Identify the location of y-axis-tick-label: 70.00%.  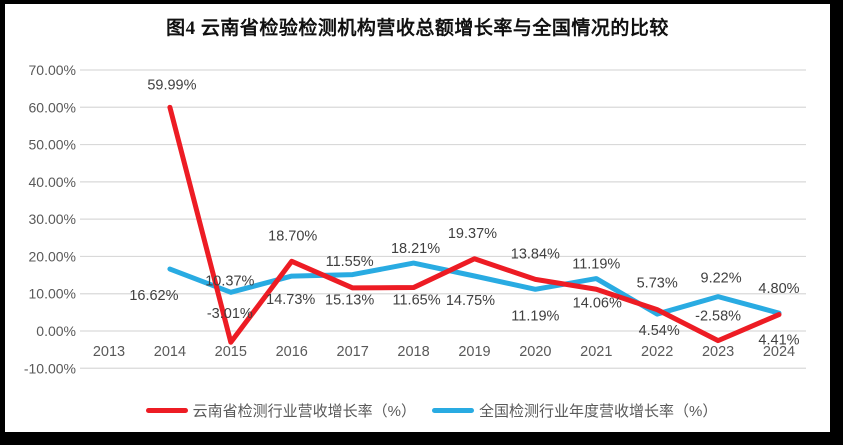
(52, 70).